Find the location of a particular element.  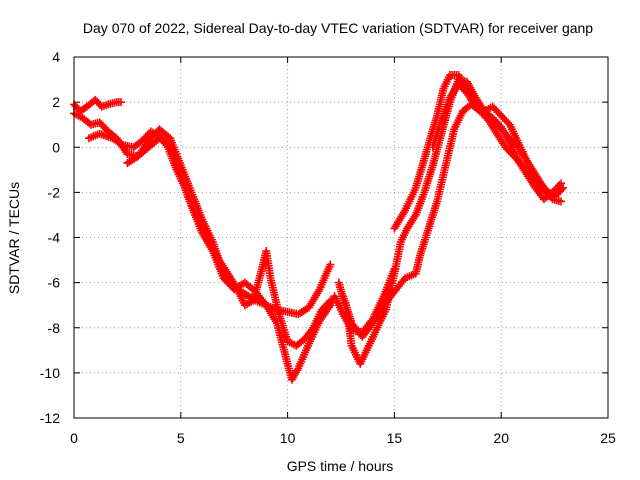

y-tick-label: -6 is located at coordinates (54, 283).